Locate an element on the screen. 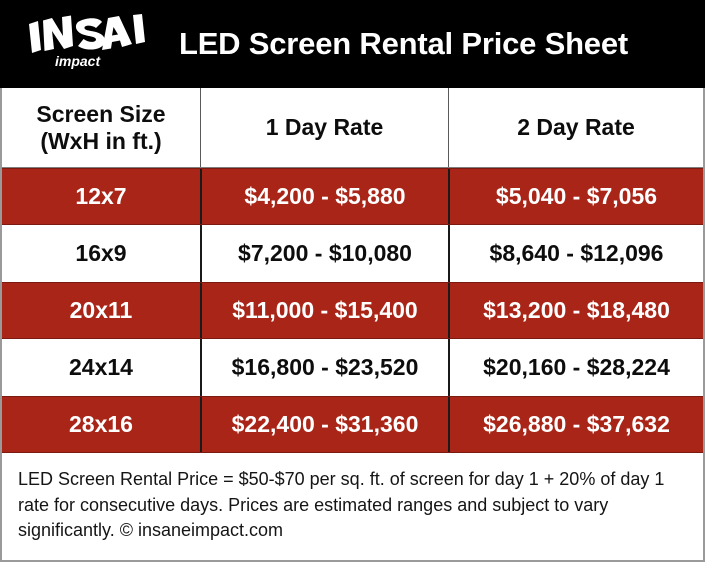 This screenshot has height=562, width=705. column-header-one-day-rate: 1 Day Rate is located at coordinates (324, 127).